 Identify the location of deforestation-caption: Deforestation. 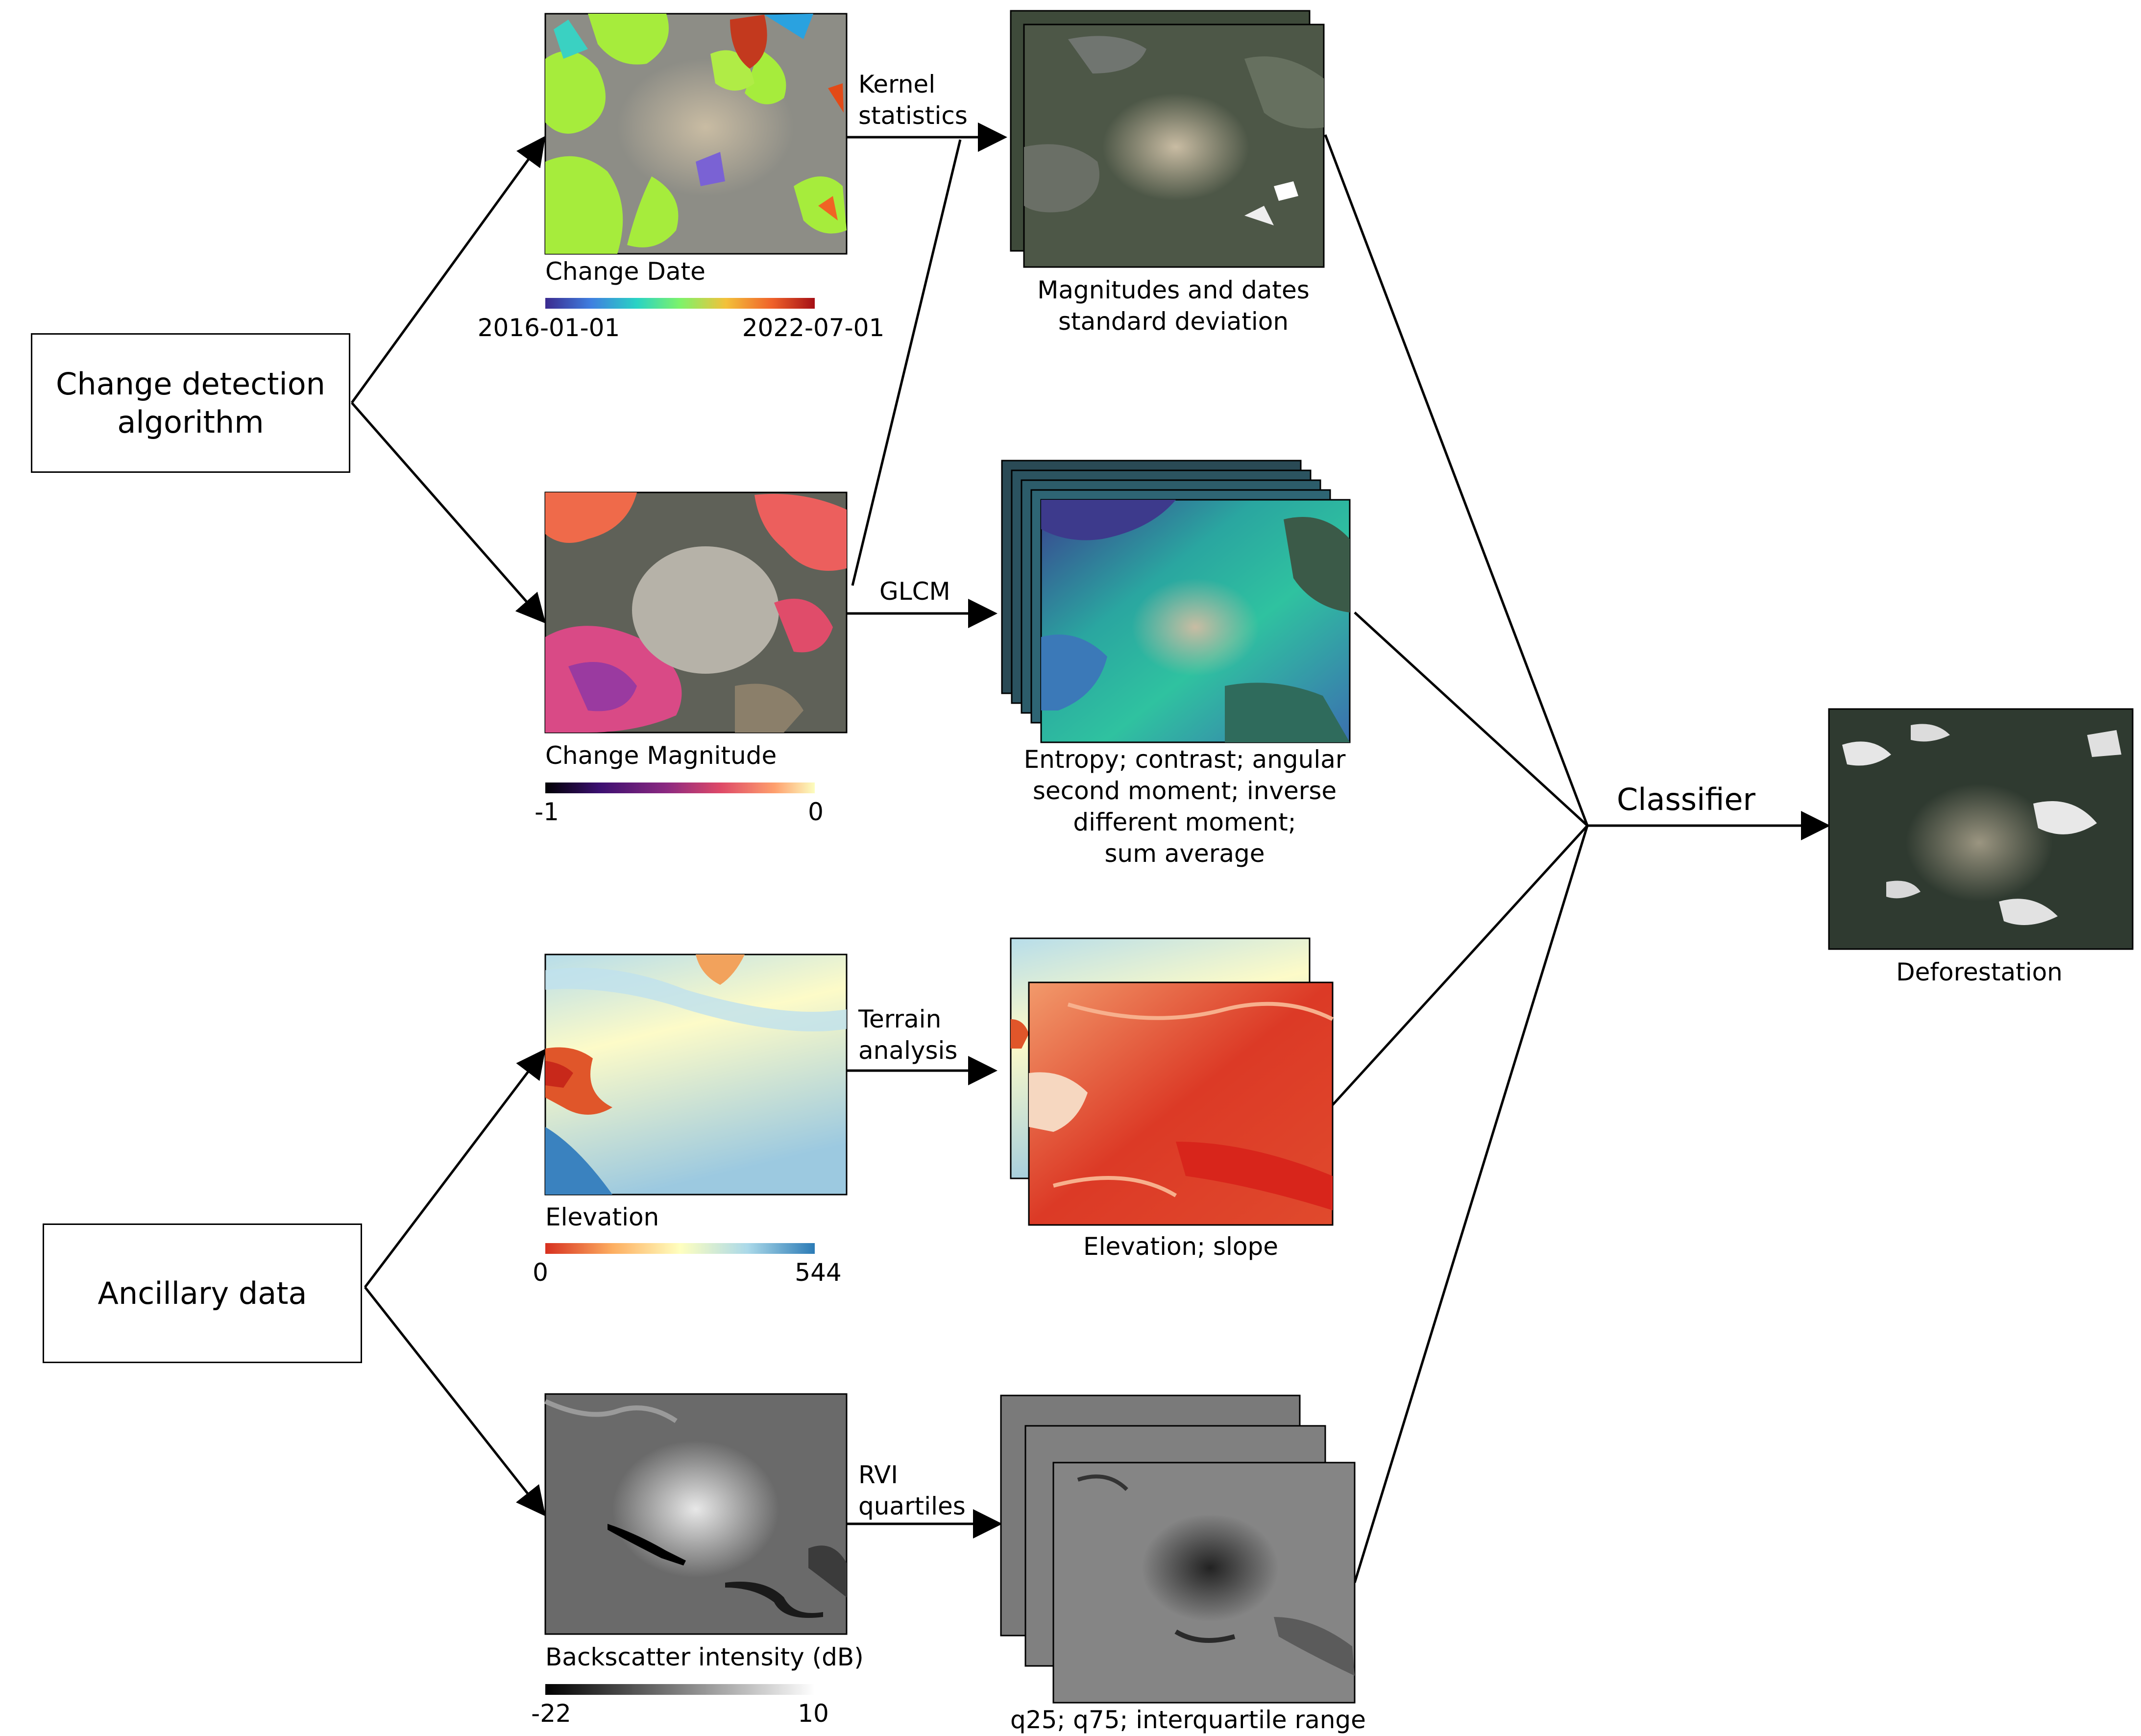
(1979, 972).